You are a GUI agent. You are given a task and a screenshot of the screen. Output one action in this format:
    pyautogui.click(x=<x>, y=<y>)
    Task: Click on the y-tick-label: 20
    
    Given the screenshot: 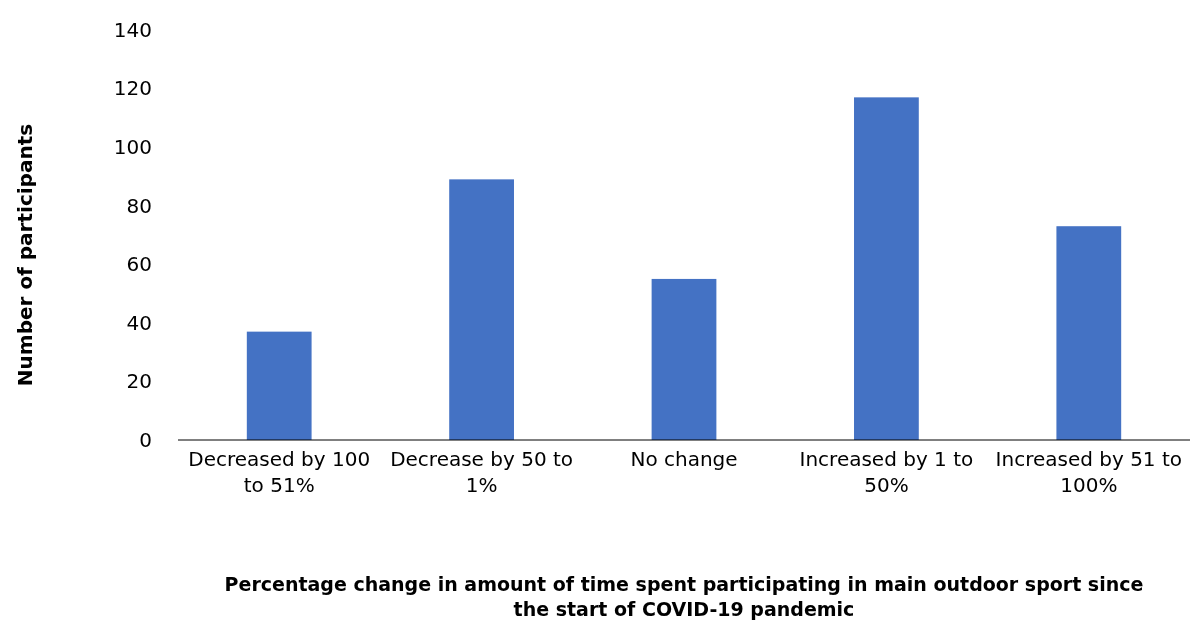 What is the action you would take?
    pyautogui.click(x=139, y=381)
    